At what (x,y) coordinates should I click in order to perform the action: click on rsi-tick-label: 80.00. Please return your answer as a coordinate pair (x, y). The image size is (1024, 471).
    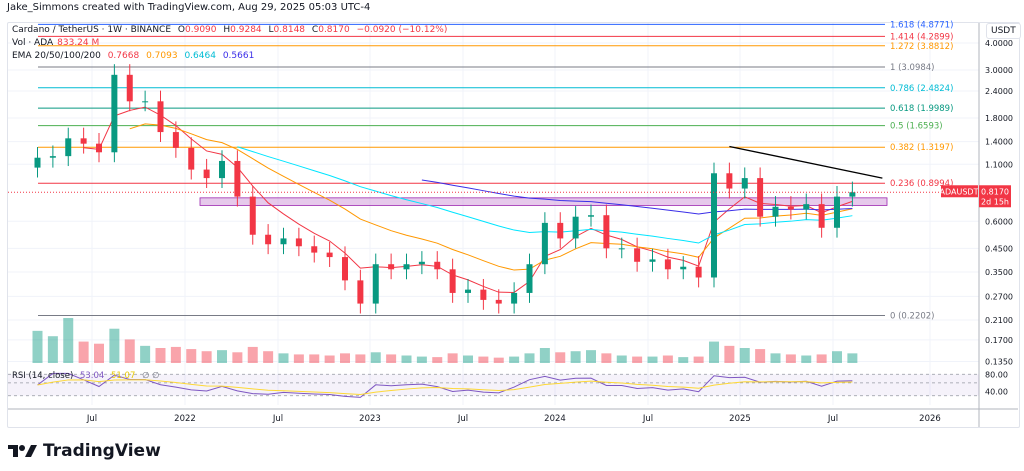
    Looking at the image, I should click on (996, 374).